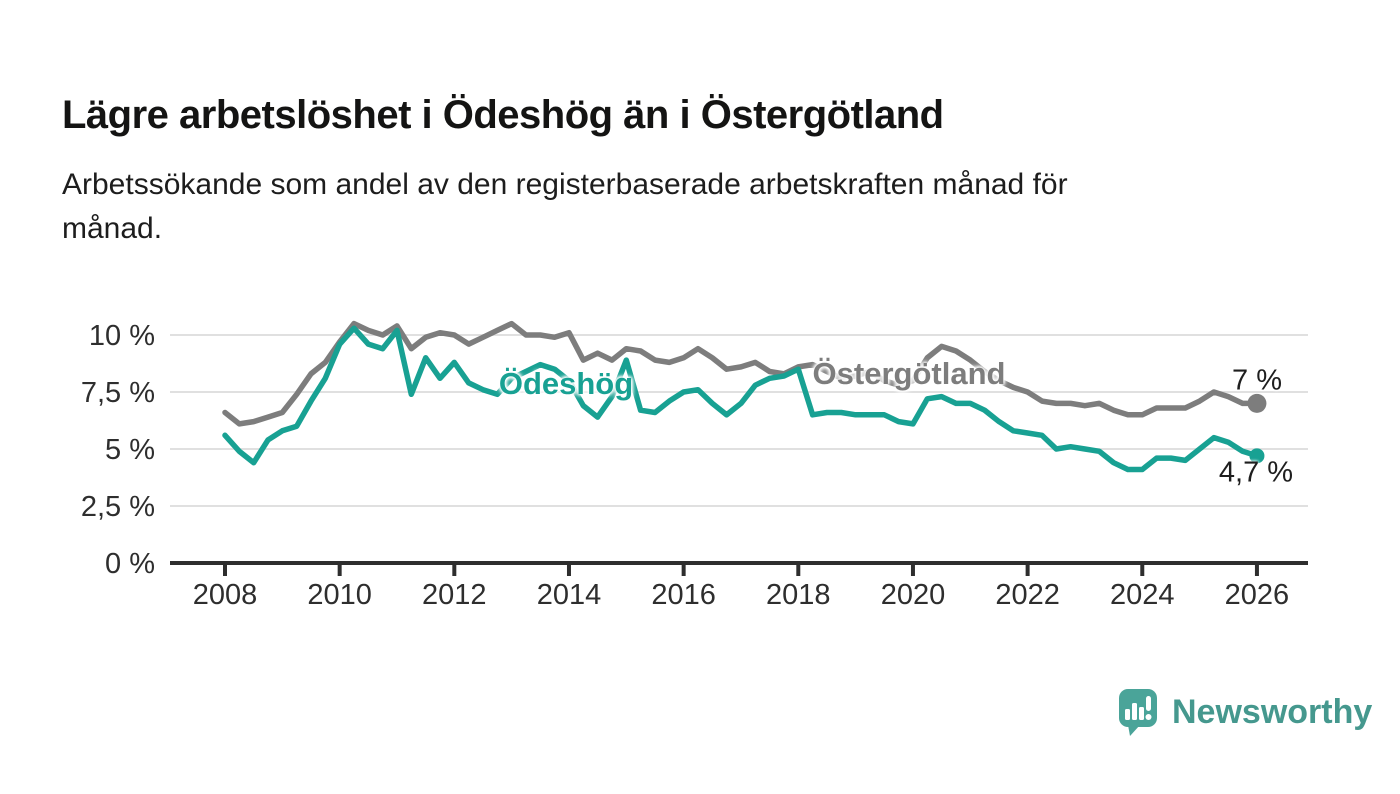 The image size is (1400, 794). I want to click on x-tick-label-2020: 2020, so click(913, 595).